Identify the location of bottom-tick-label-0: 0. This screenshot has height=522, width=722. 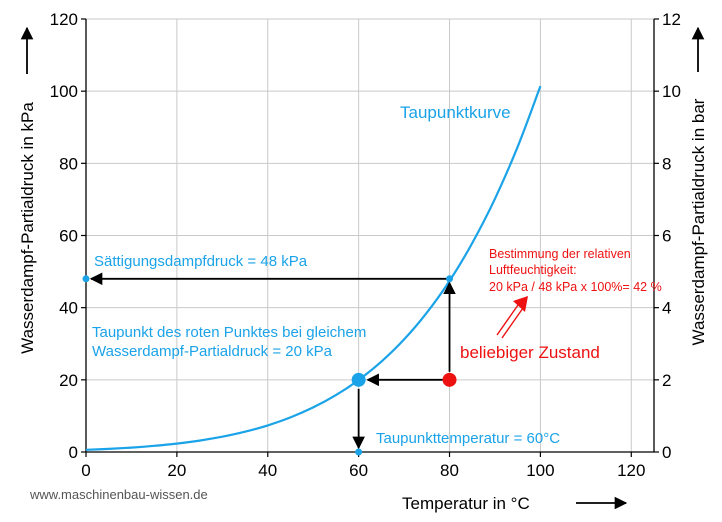
(85, 470).